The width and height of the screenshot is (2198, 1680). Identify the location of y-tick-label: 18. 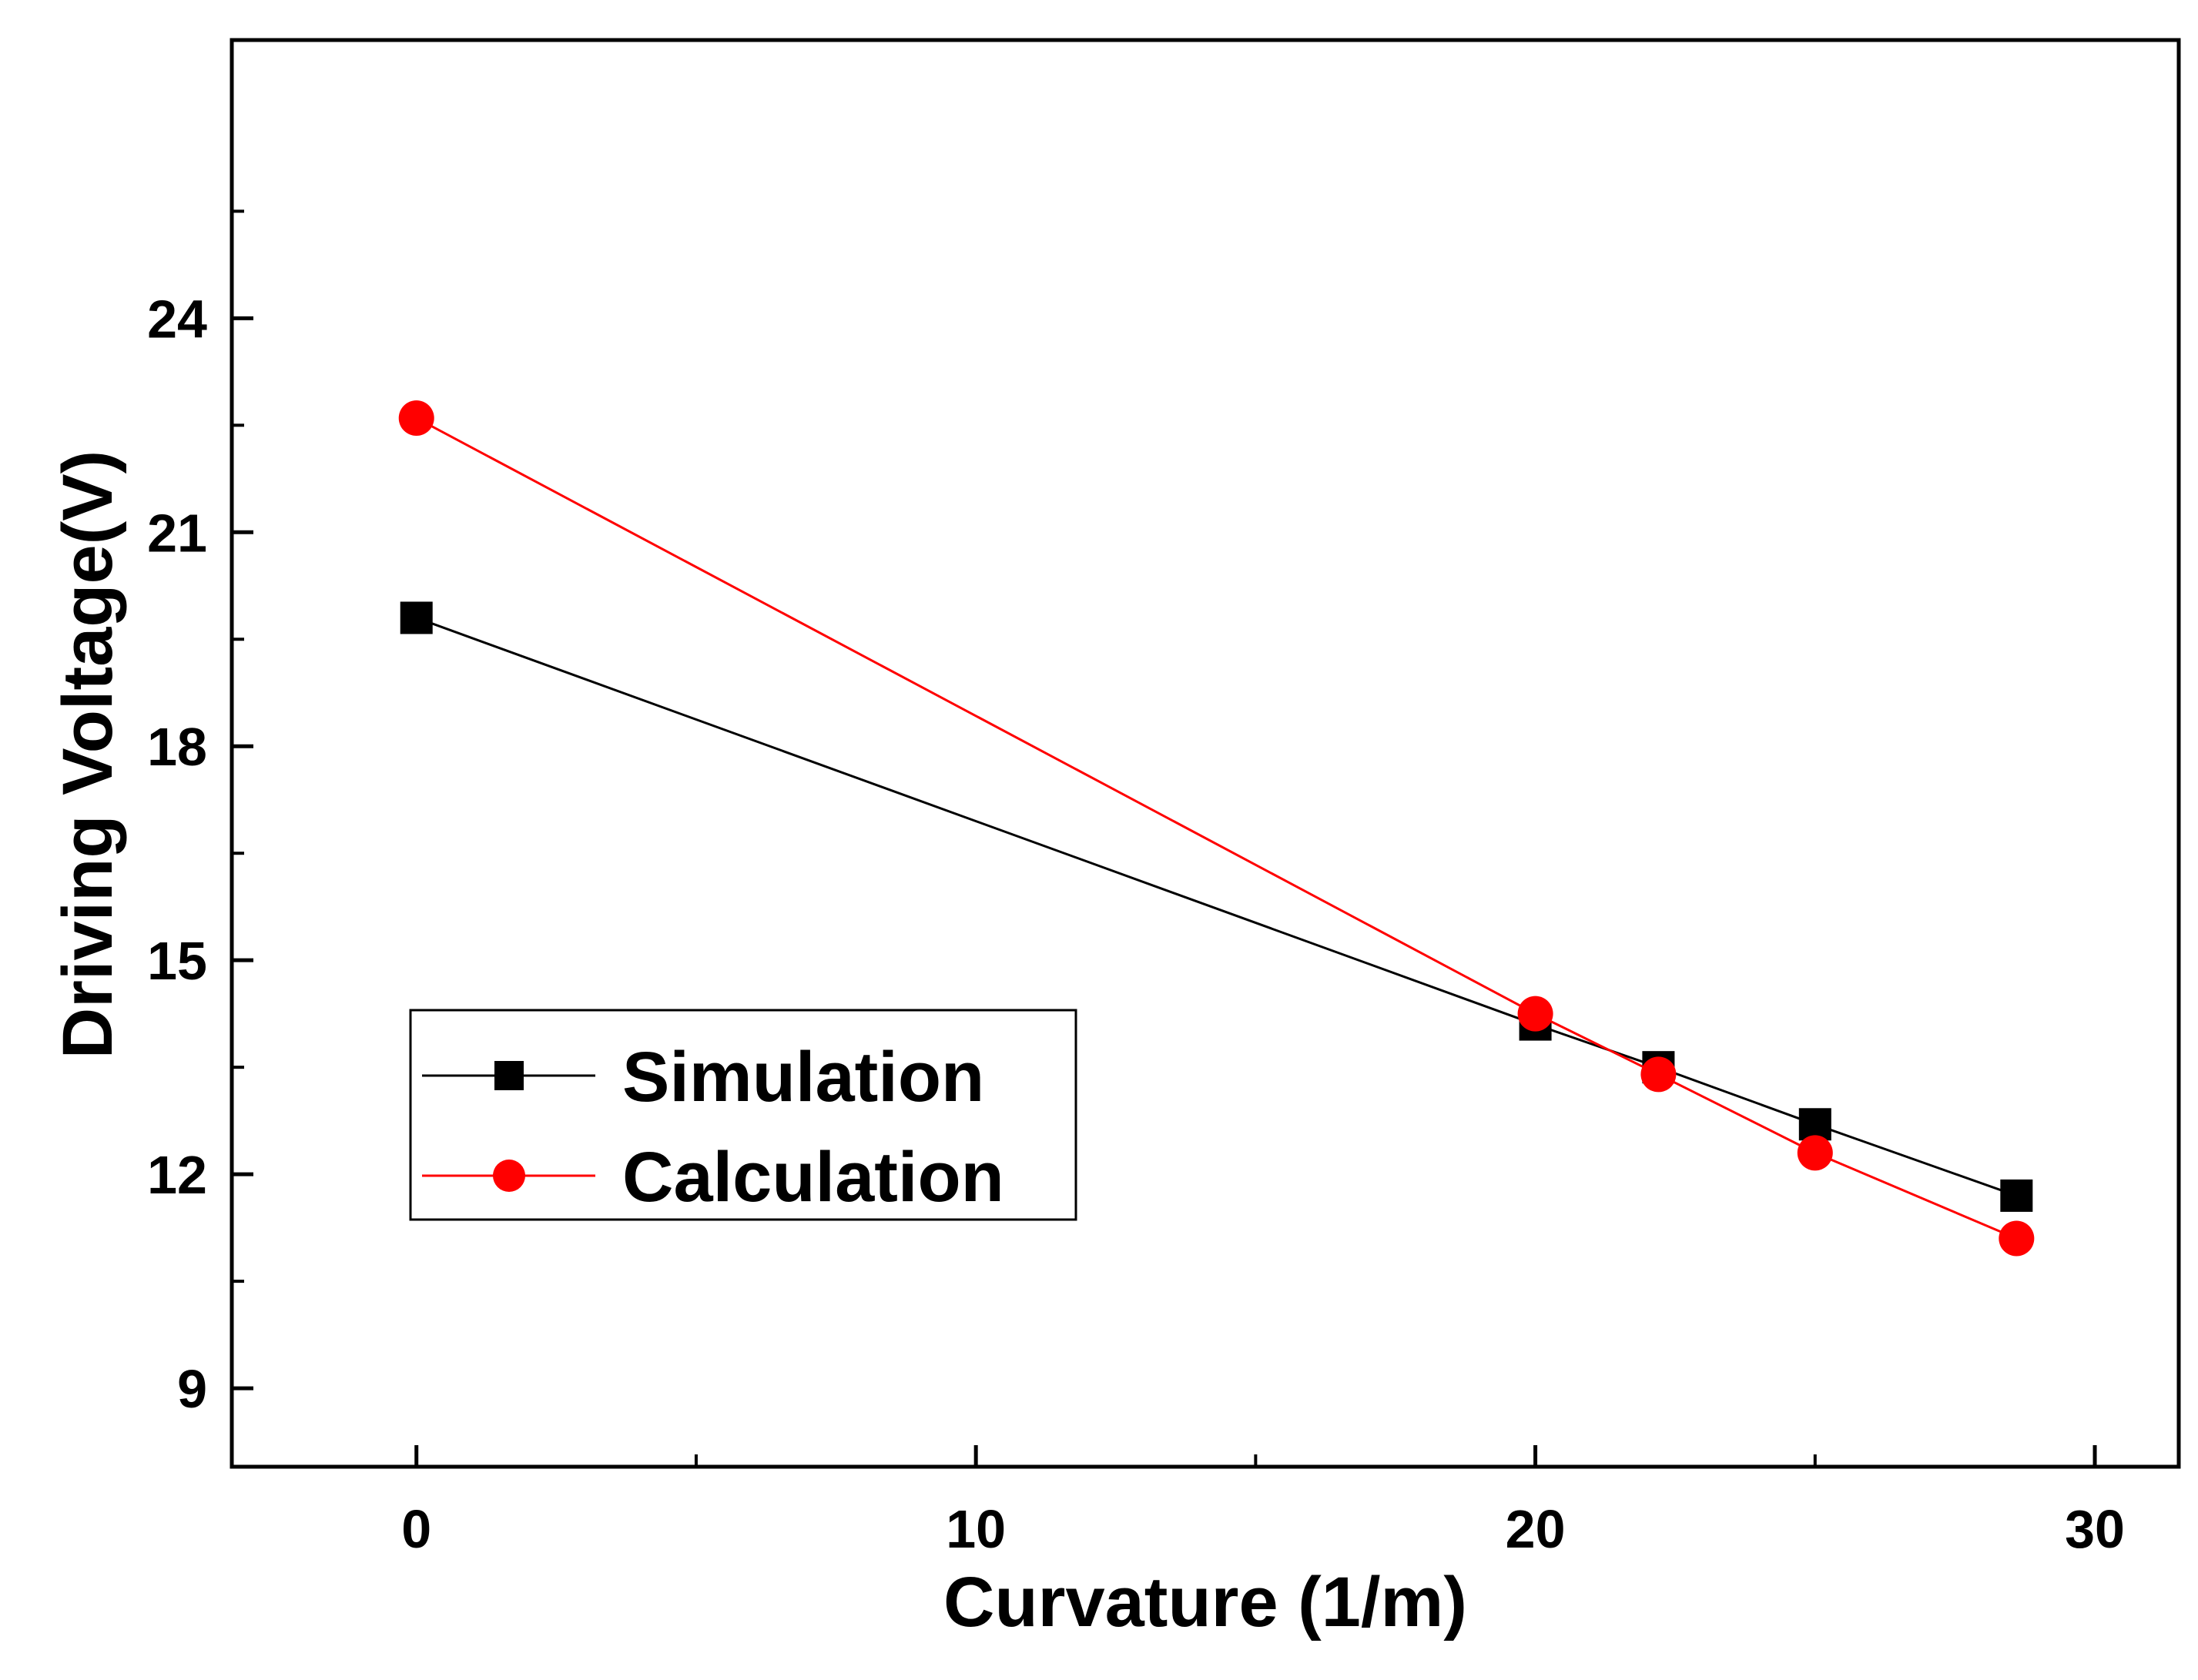
(177, 747).